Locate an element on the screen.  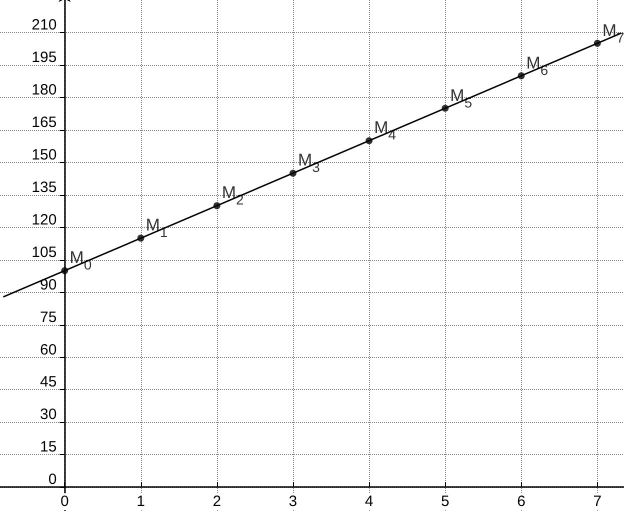
x-tick-label: 6 is located at coordinates (521, 501).